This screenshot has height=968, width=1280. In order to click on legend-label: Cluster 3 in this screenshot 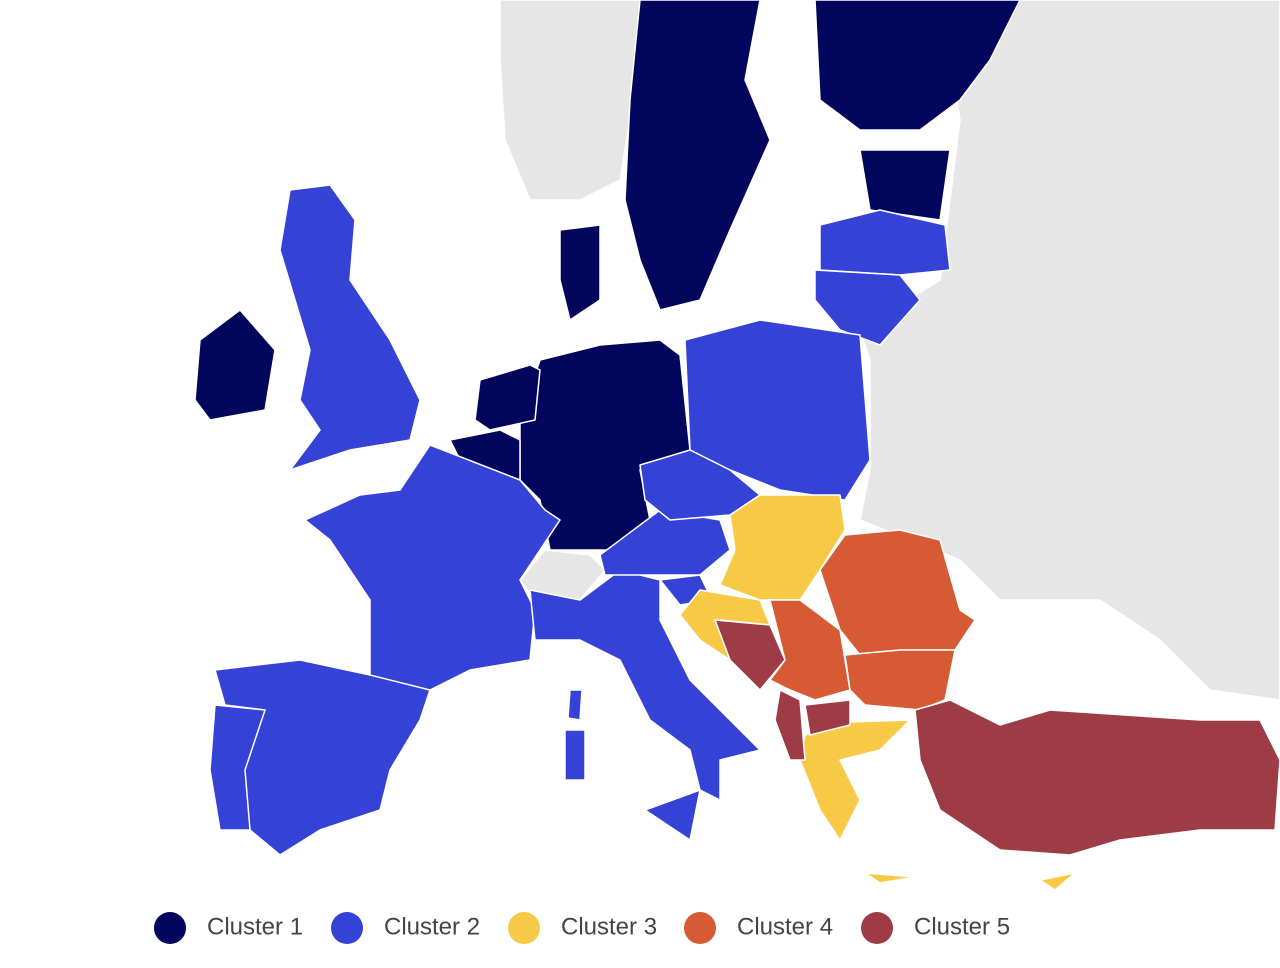, I will do `click(609, 926)`.